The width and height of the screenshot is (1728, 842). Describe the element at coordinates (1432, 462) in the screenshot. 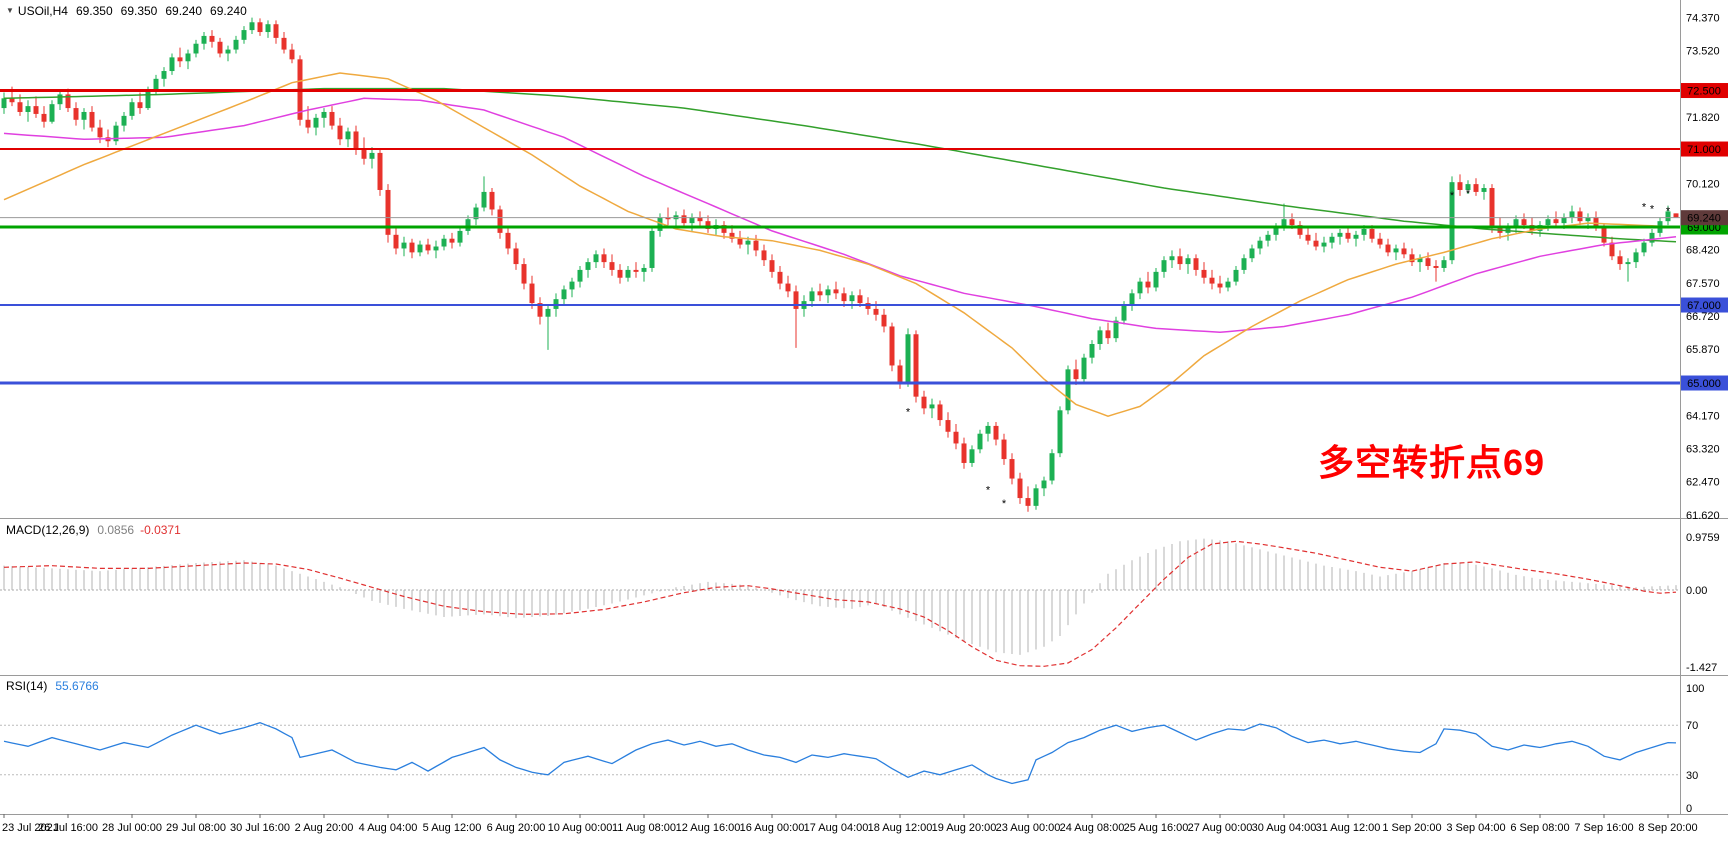

I see `chart-text-annotation: 多空转折点69` at that location.